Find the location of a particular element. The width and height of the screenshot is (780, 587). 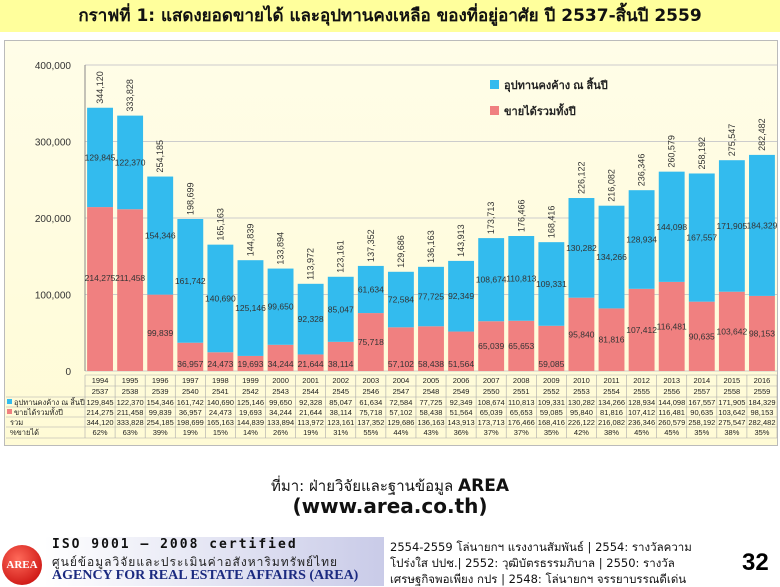

y-tick-label: 200,000 is located at coordinates (53, 219).